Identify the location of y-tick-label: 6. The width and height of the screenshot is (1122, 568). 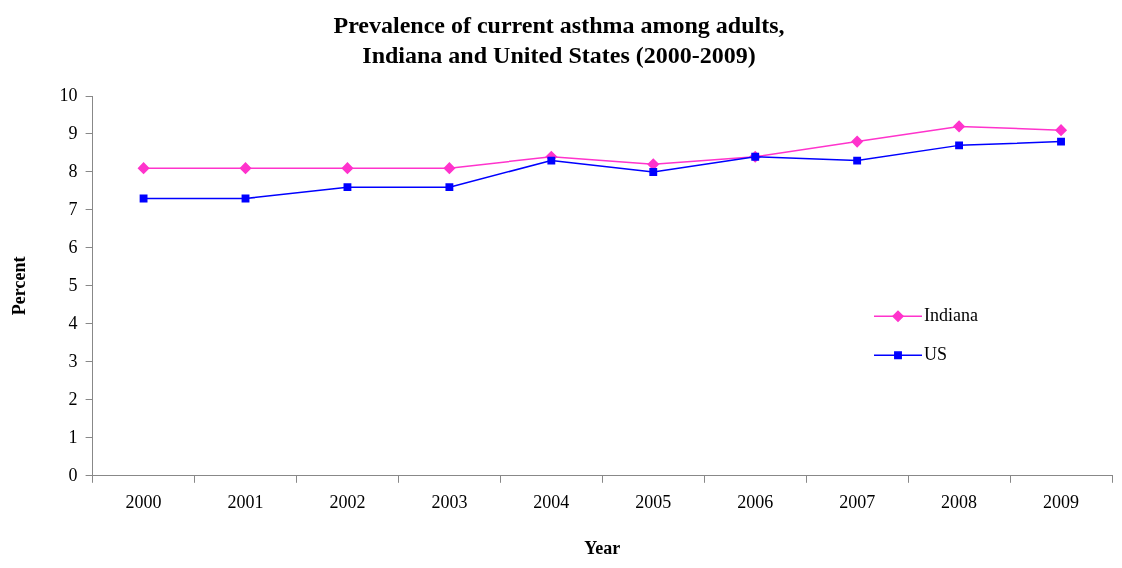
(73, 246).